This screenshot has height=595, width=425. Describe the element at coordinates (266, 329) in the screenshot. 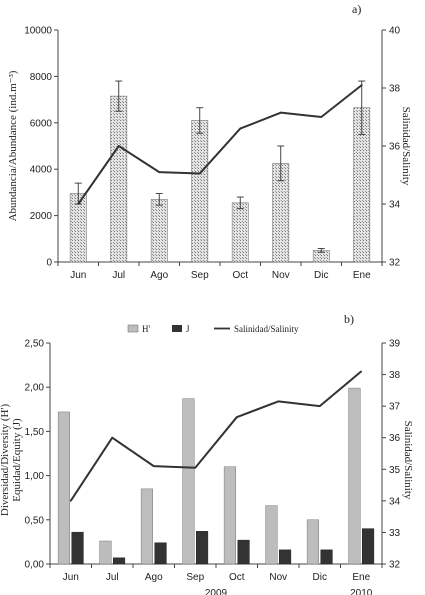

I see `legend-label-salinity: Salinidad/Salinity` at that location.